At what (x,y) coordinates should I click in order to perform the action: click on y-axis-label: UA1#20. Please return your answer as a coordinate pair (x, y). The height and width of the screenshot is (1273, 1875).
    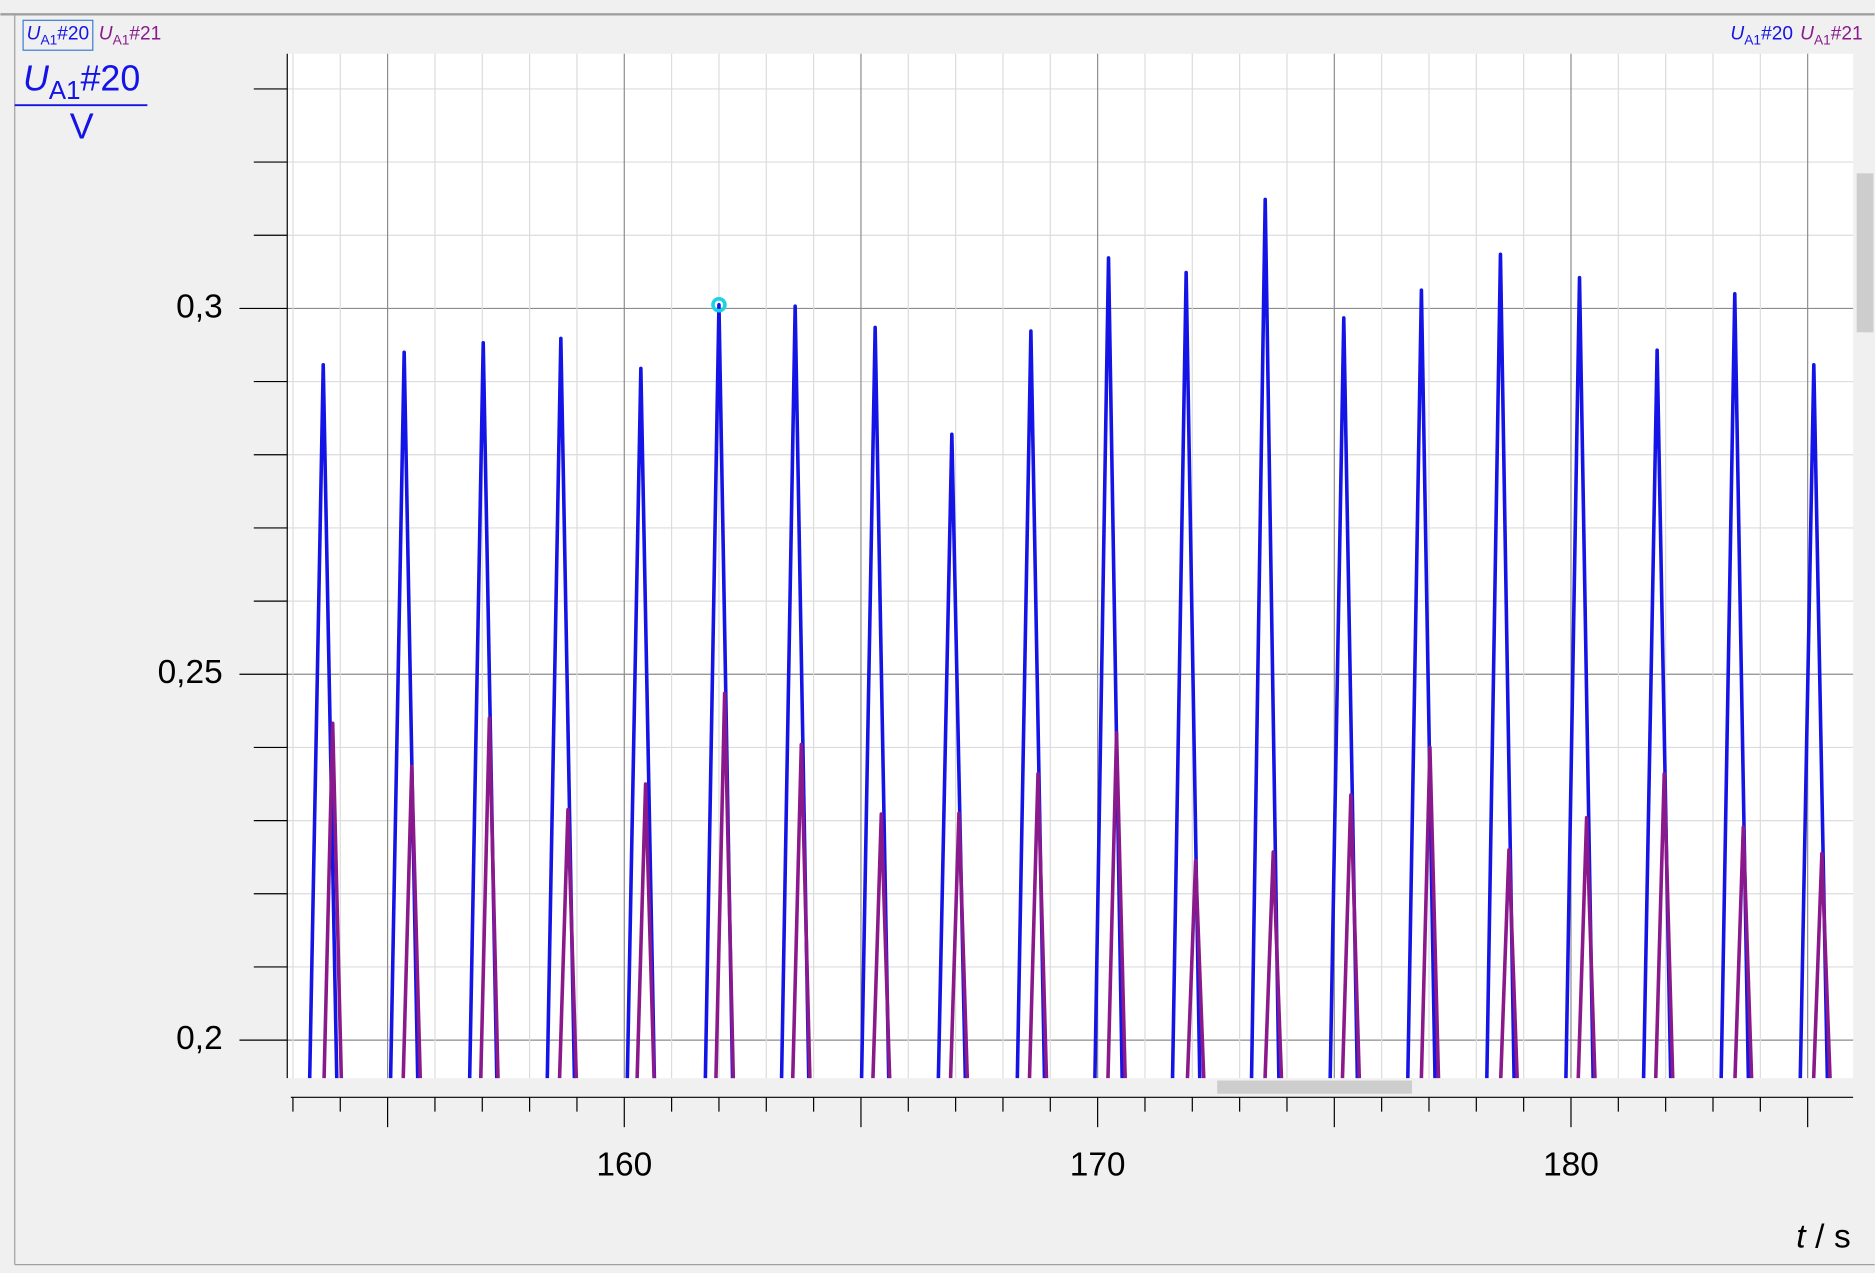
    Looking at the image, I should click on (81, 82).